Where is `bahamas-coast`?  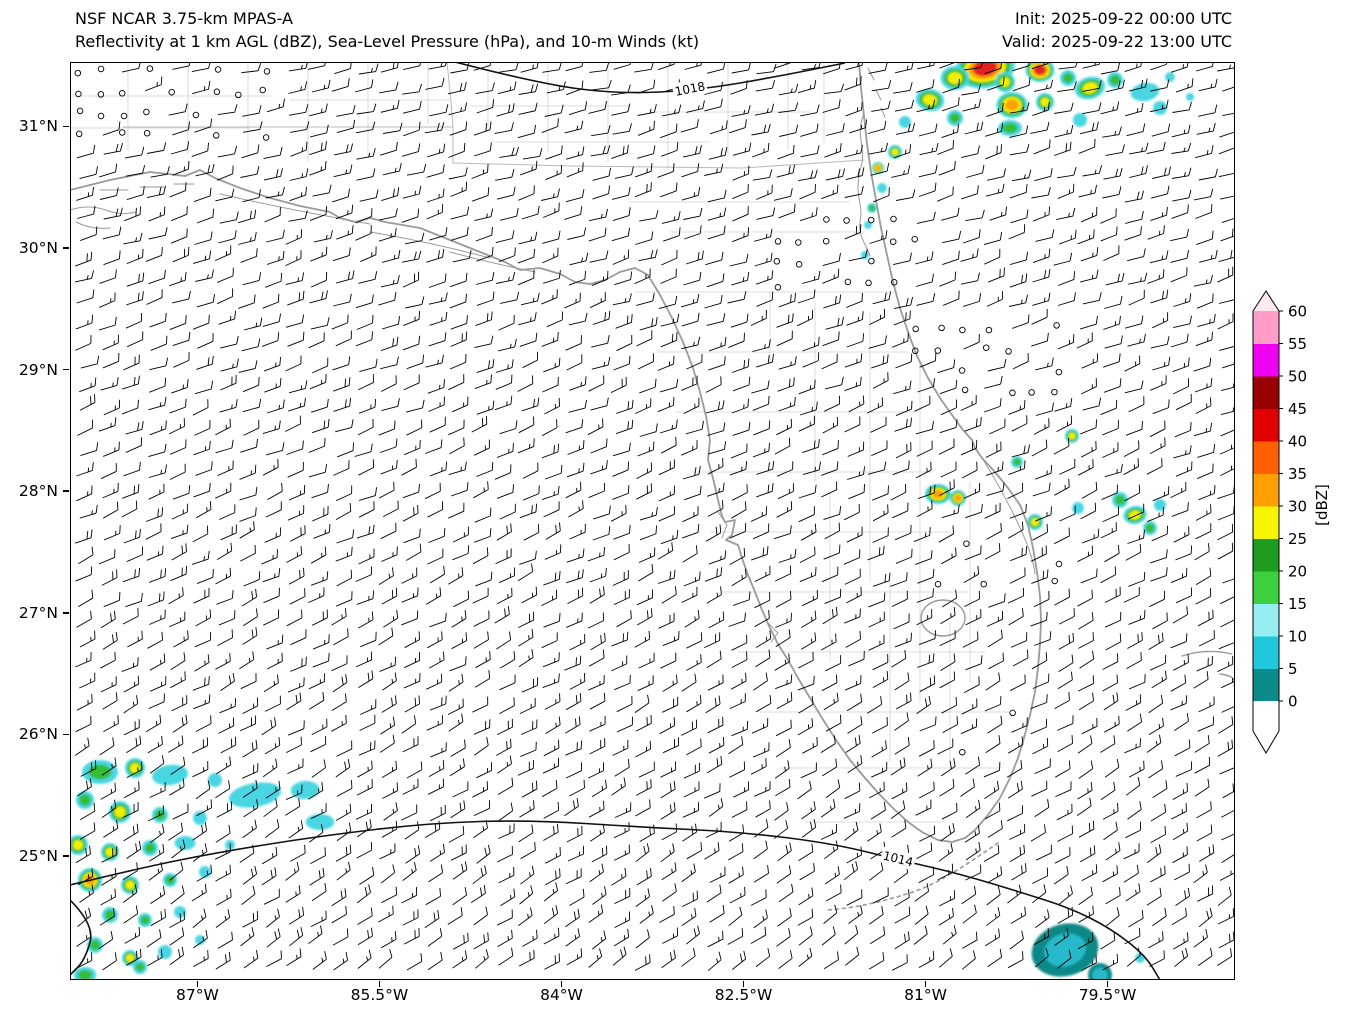
bahamas-coast is located at coordinates (1208, 668).